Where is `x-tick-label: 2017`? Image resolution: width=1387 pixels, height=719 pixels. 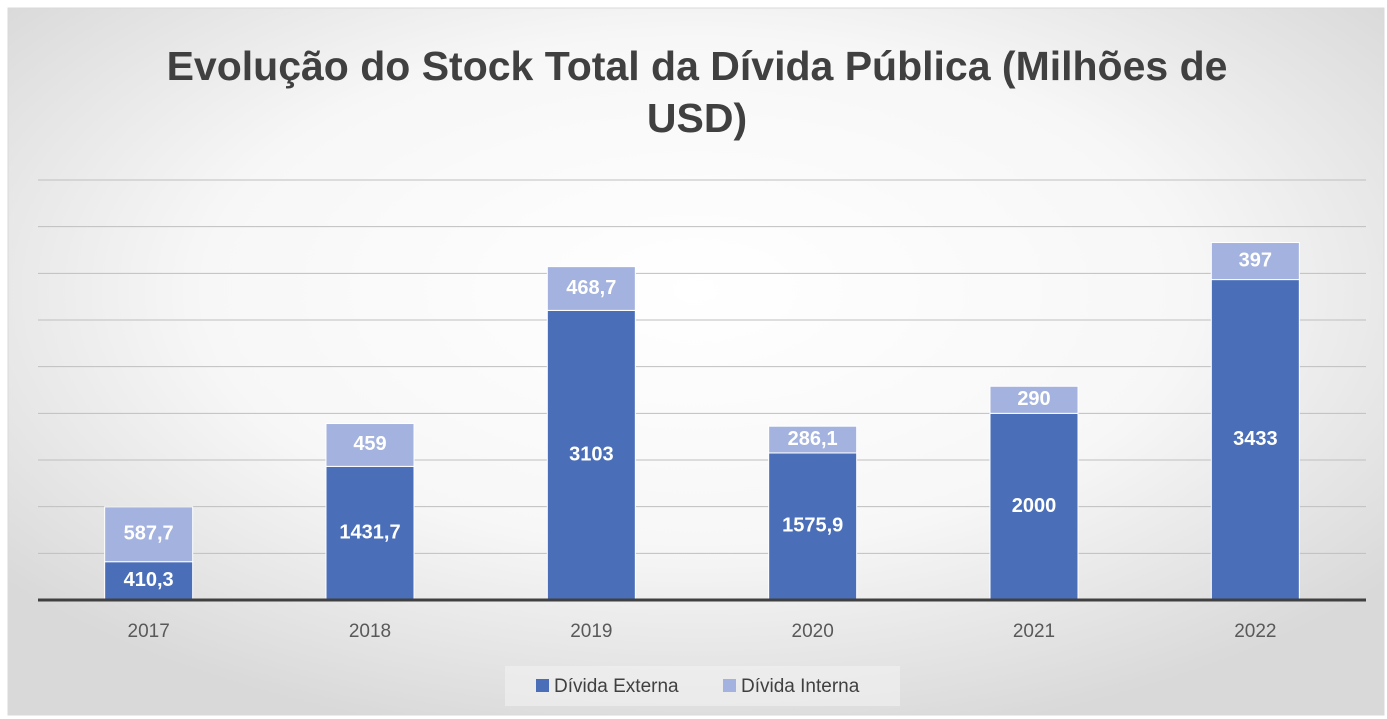
x-tick-label: 2017 is located at coordinates (149, 631).